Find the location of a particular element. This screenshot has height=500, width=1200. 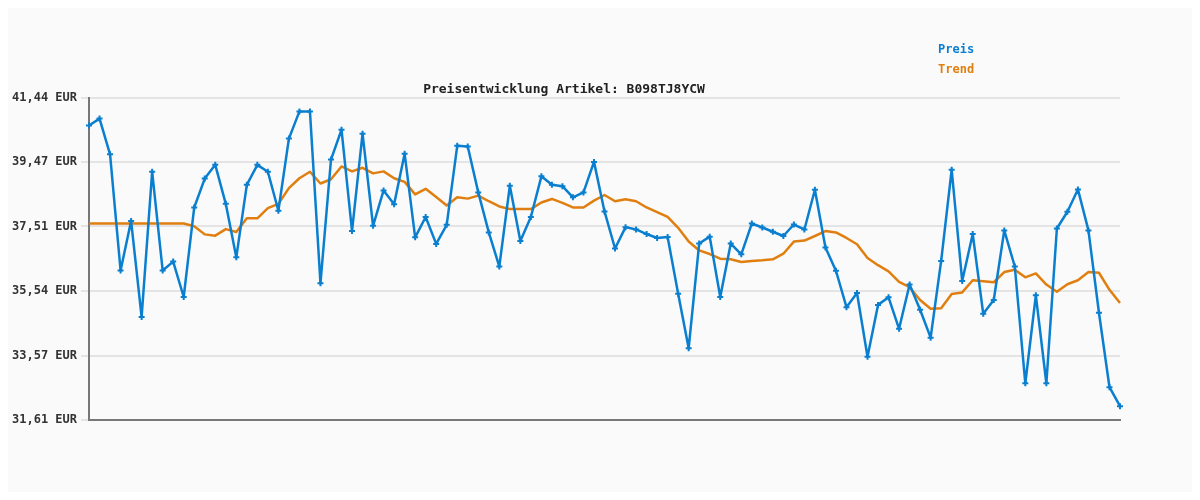

y-tick-label: 33,57 EUR is located at coordinates (44, 354).